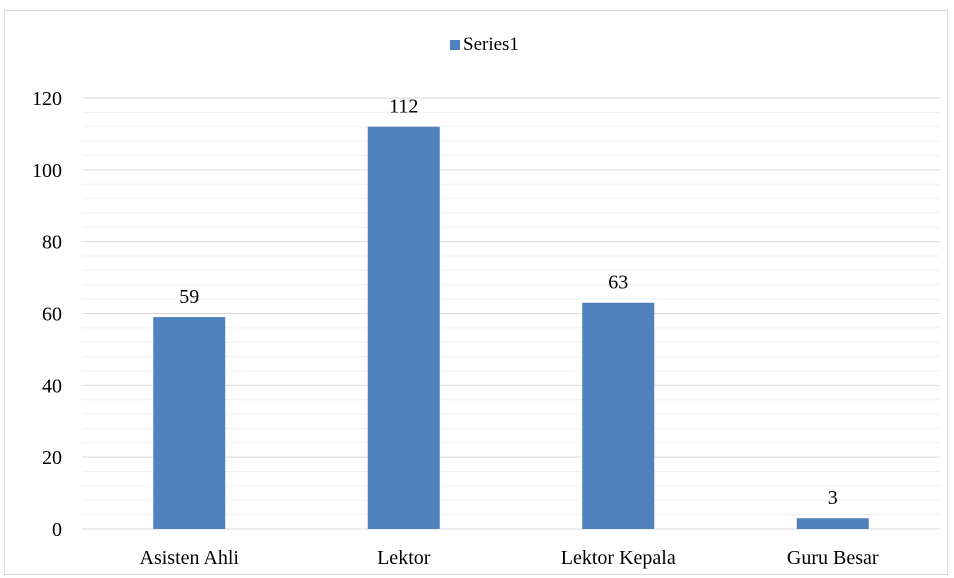 This screenshot has width=954, height=578. I want to click on data-label: 59, so click(189, 297).